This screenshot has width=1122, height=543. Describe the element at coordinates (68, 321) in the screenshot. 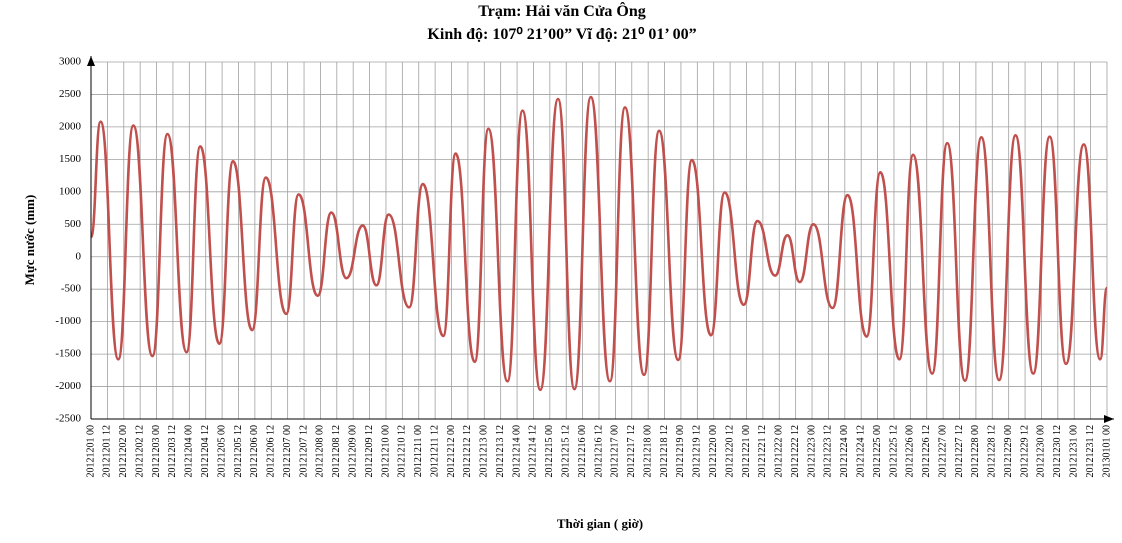

I see `y-tick-label: -1000` at that location.